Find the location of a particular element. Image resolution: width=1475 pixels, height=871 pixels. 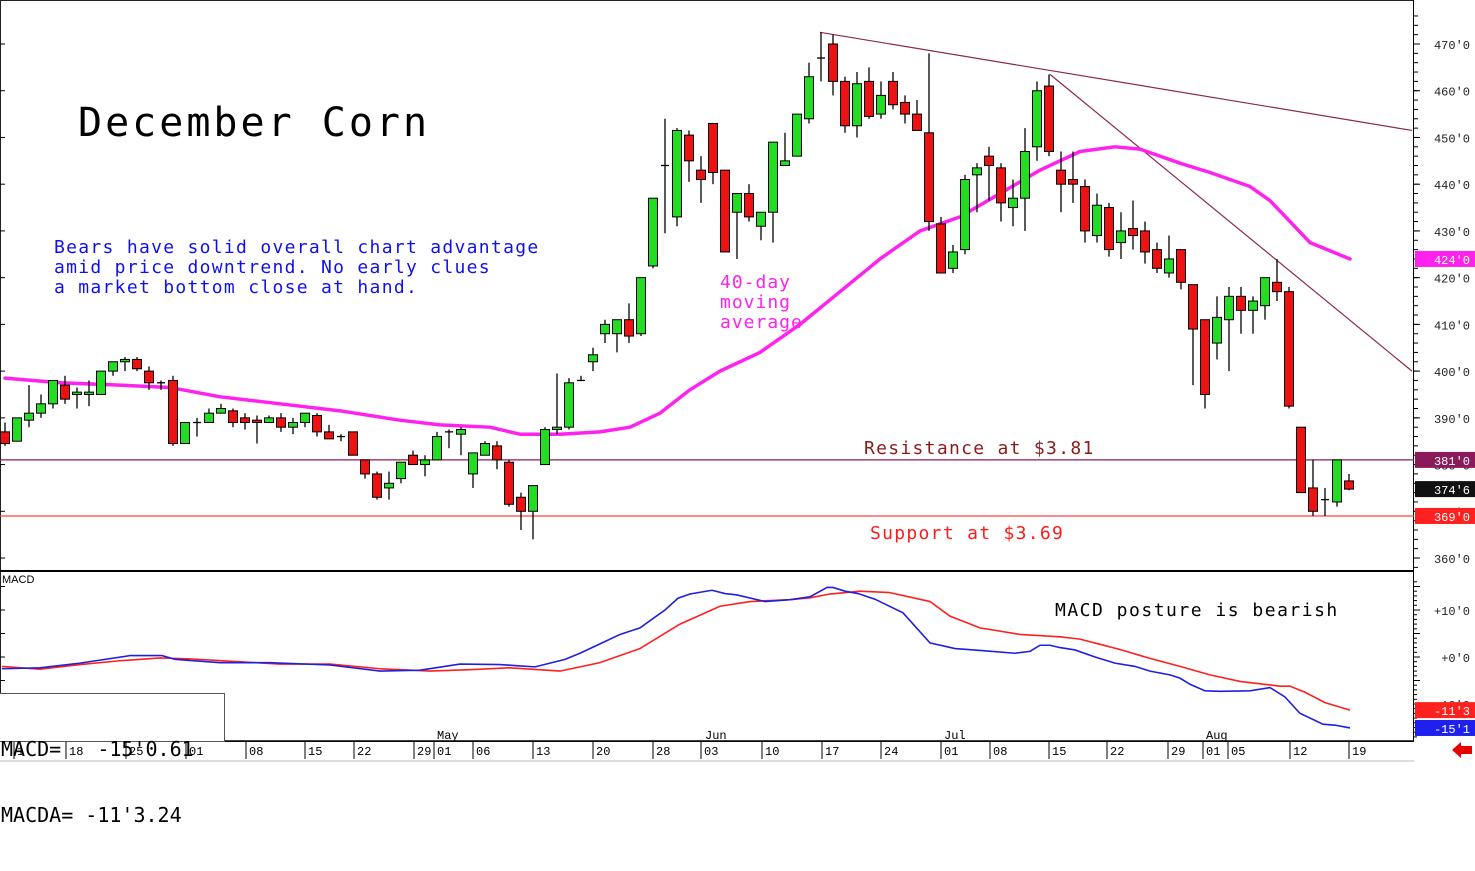

date-tick-label: 15 is located at coordinates (315, 752).